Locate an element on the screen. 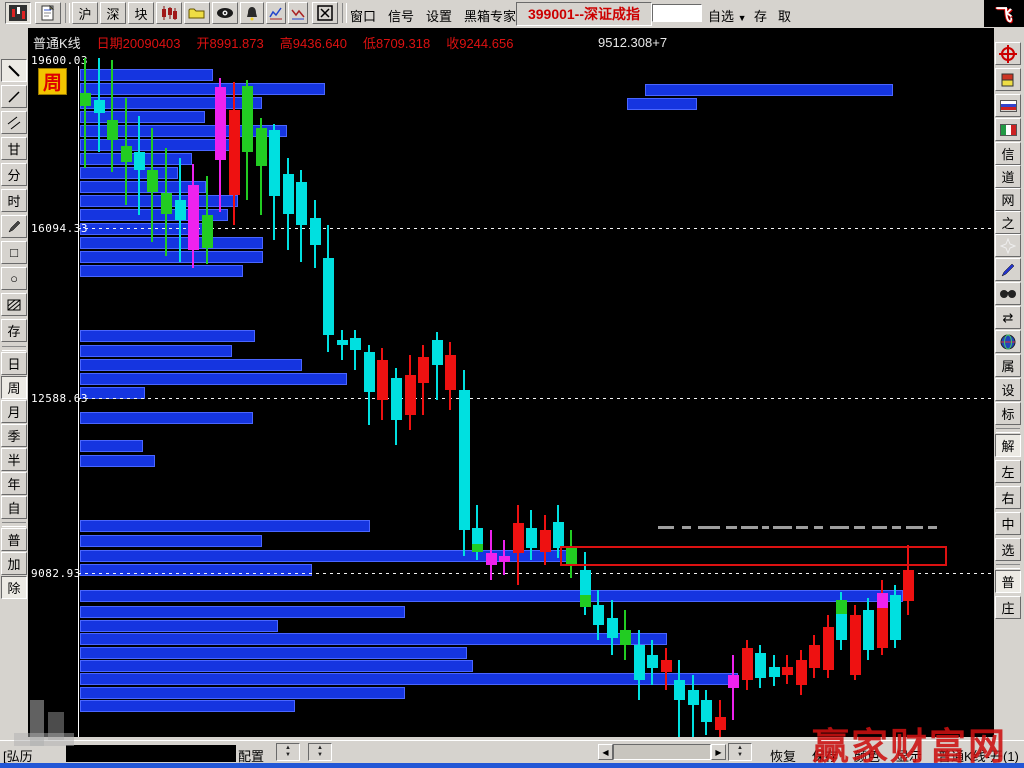  menu-window: 窗口 is located at coordinates (363, 16).